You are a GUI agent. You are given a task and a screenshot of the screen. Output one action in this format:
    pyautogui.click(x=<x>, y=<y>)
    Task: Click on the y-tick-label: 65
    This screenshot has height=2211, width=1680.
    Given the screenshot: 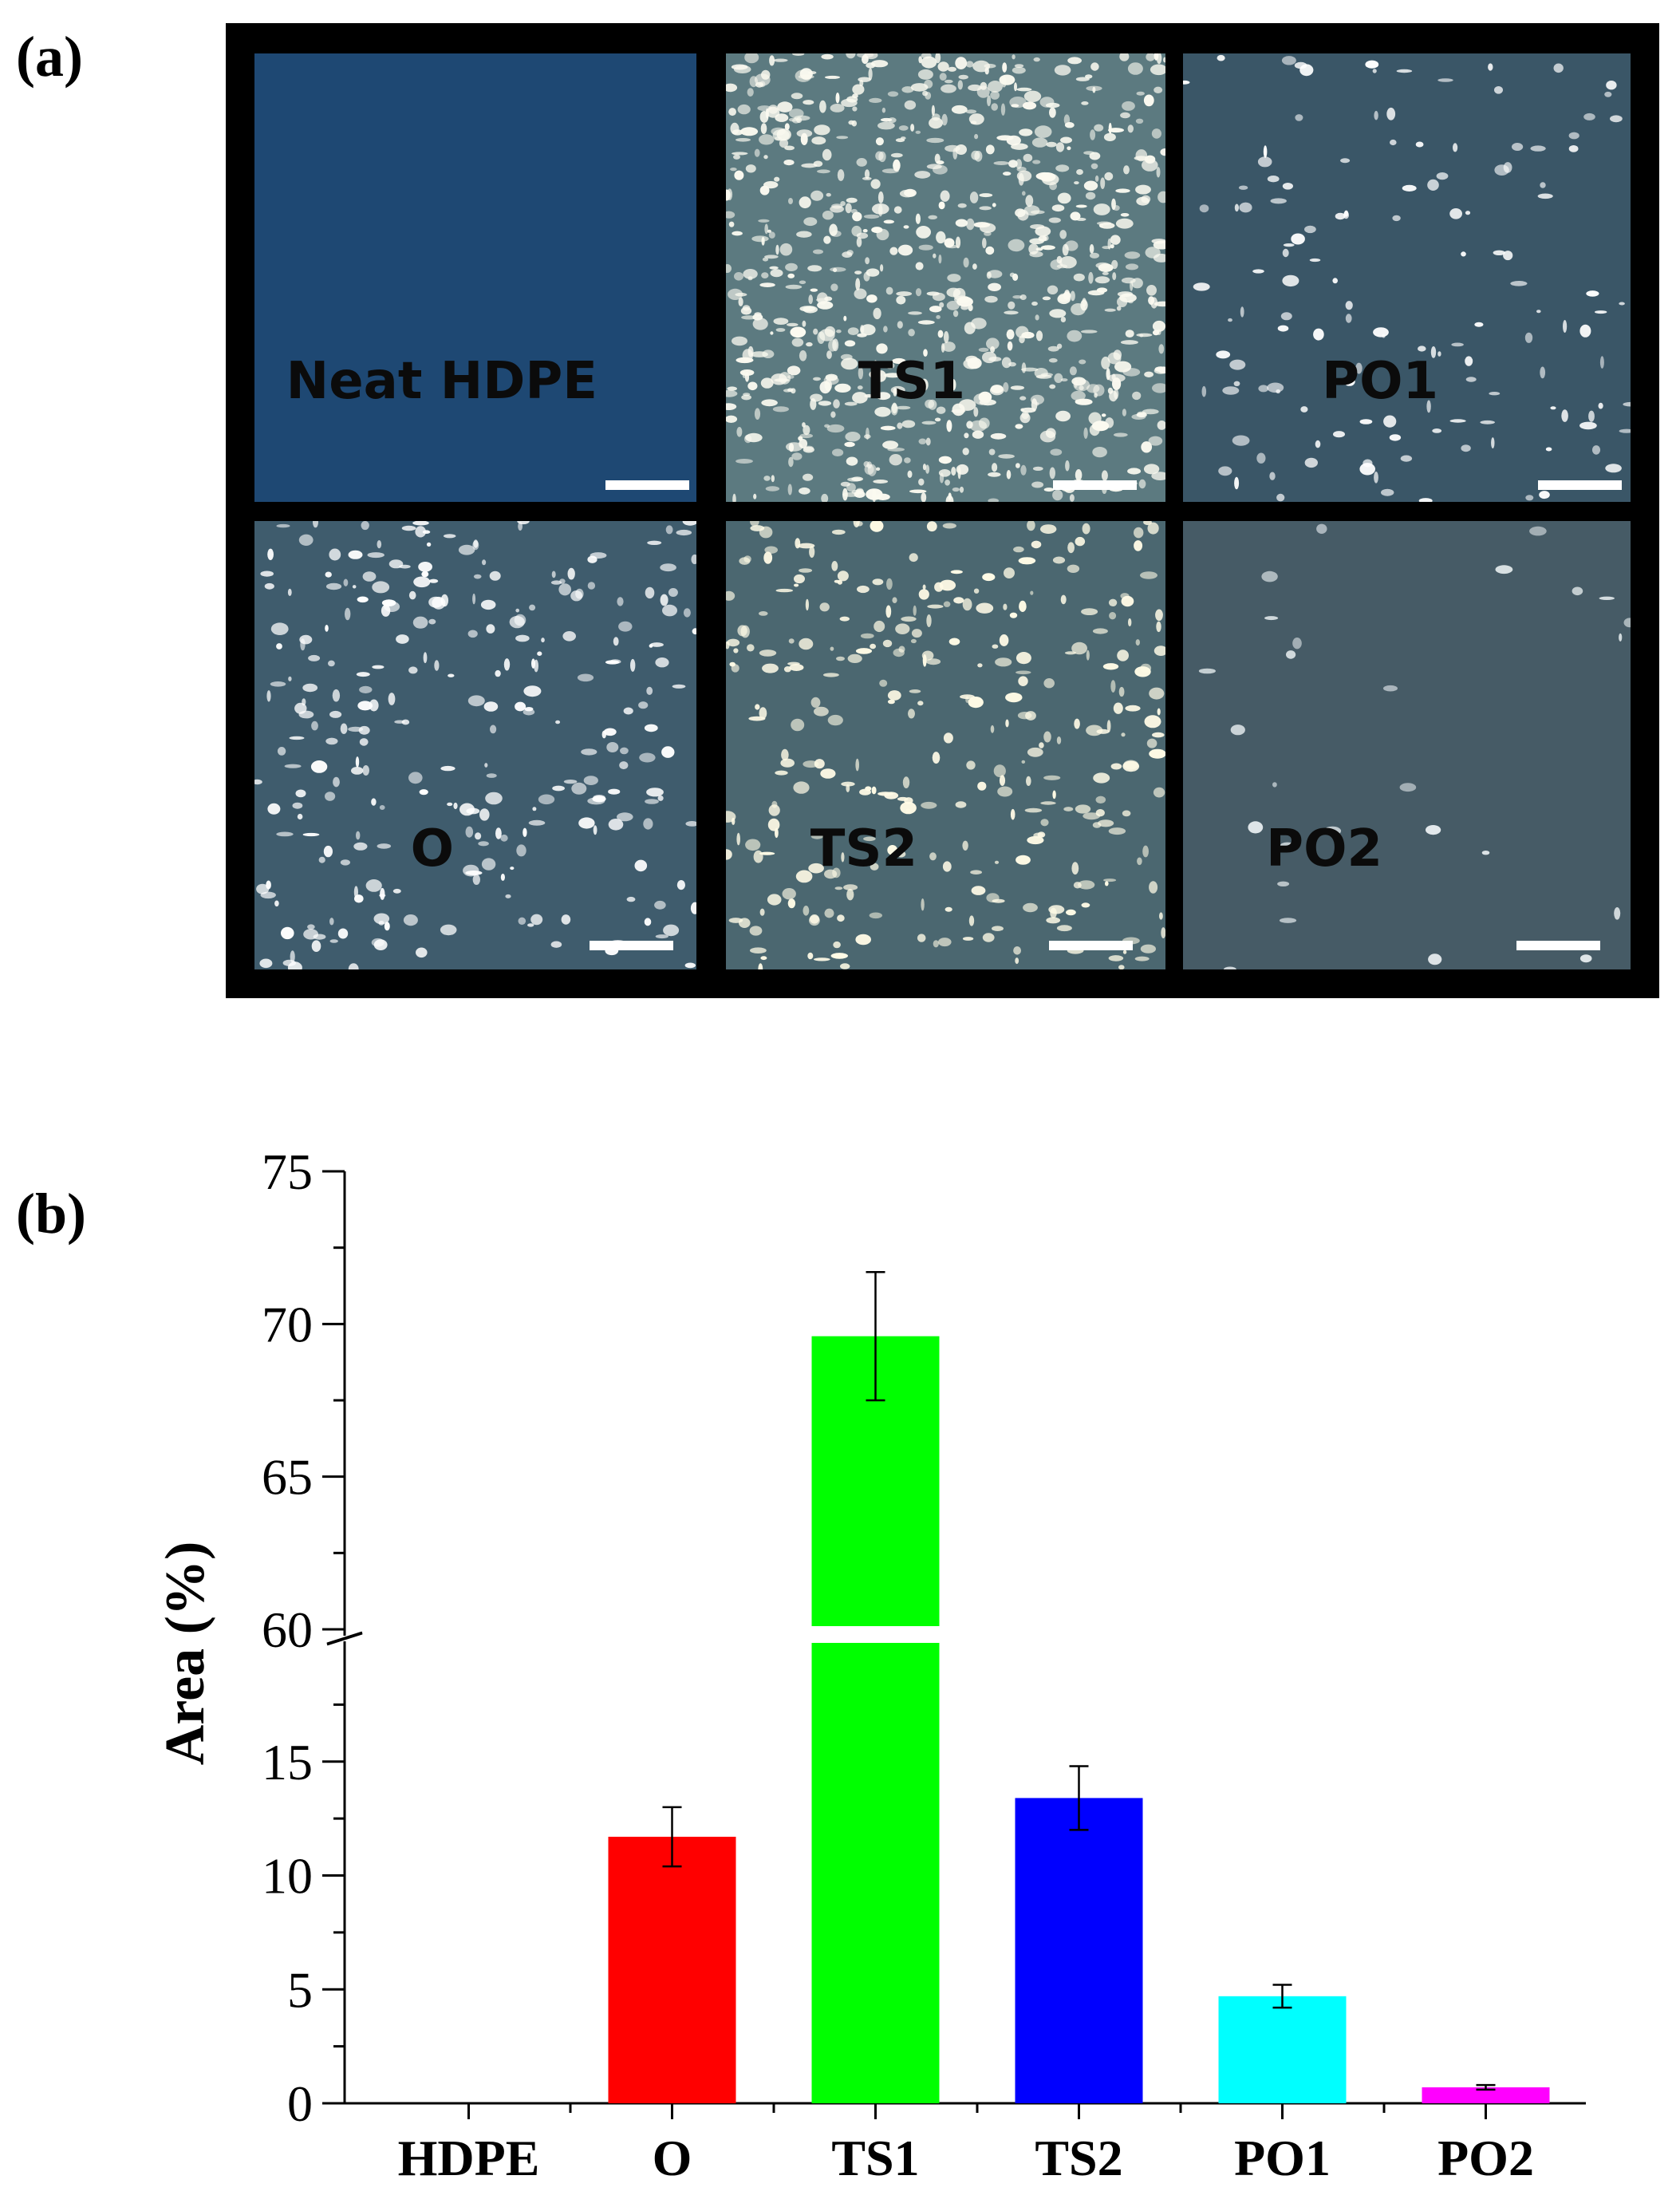 What is the action you would take?
    pyautogui.click(x=287, y=1477)
    